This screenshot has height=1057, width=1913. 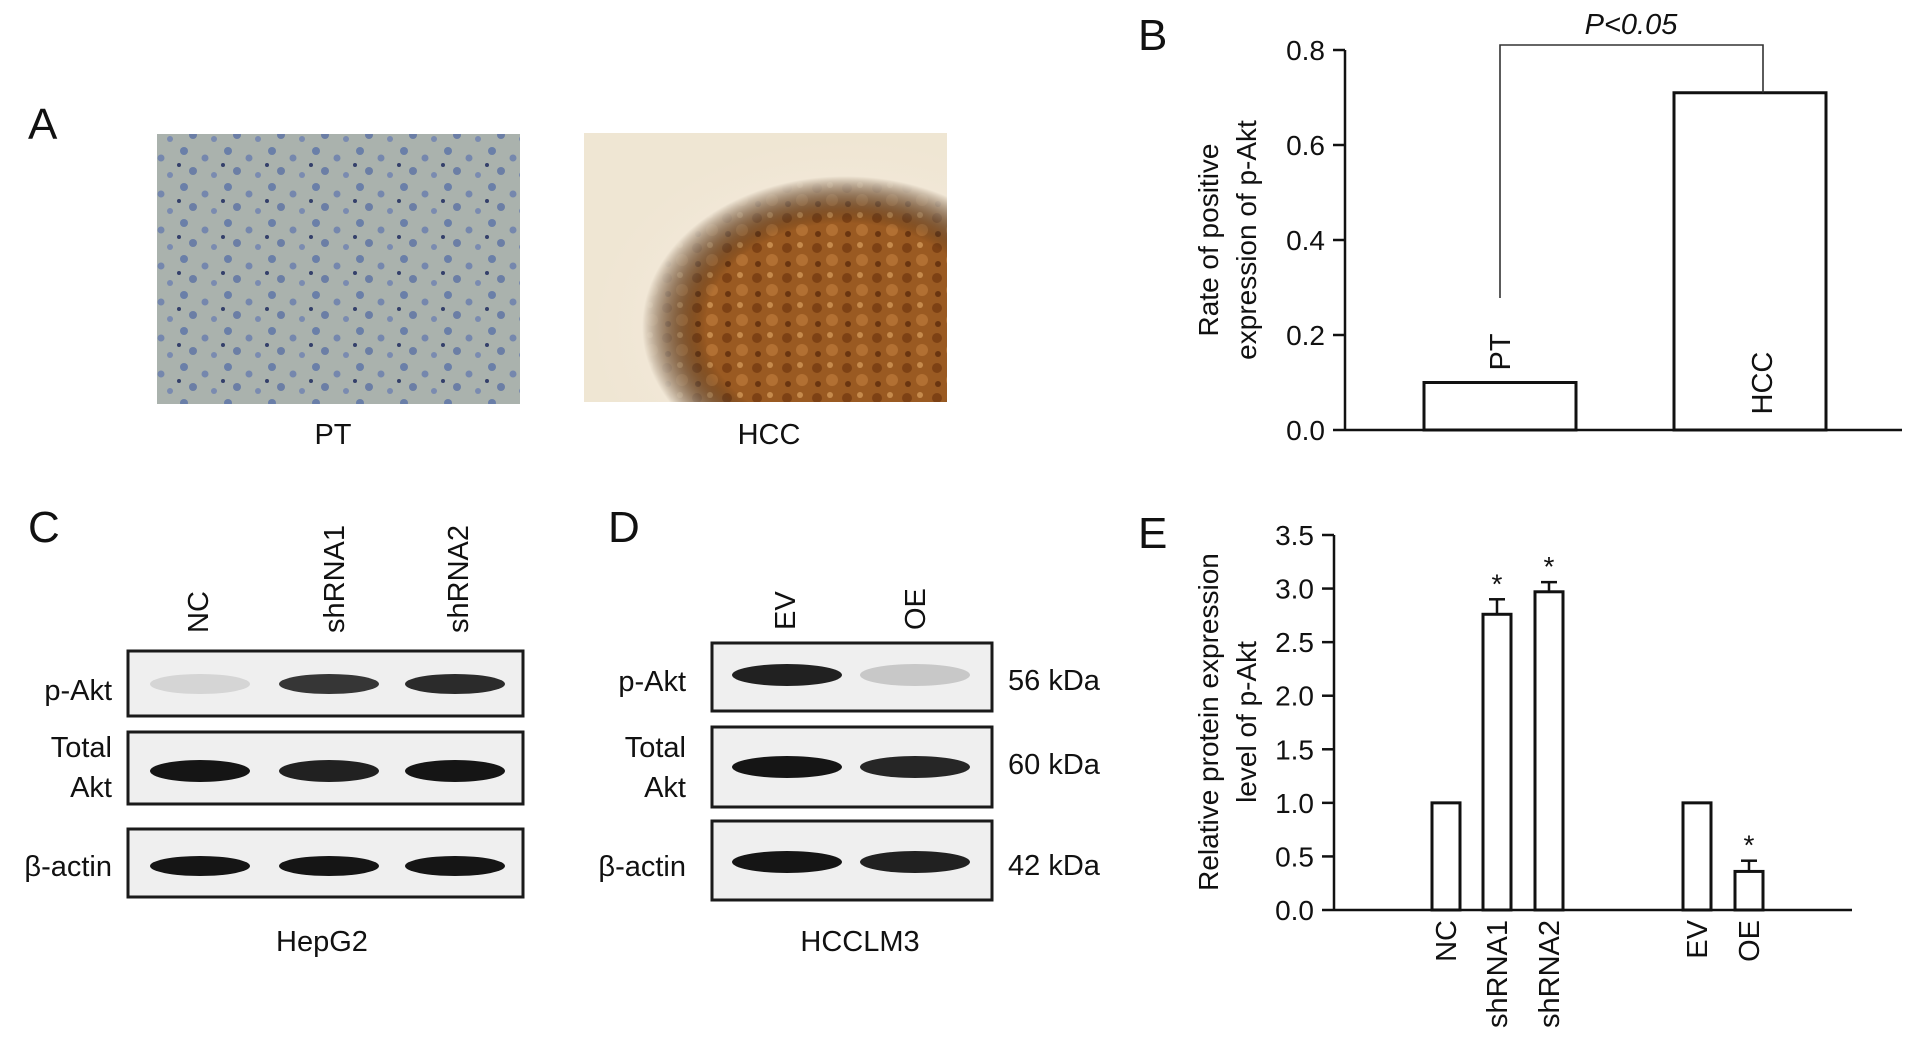 I want to click on e-bar-nc, so click(x=1446, y=856).